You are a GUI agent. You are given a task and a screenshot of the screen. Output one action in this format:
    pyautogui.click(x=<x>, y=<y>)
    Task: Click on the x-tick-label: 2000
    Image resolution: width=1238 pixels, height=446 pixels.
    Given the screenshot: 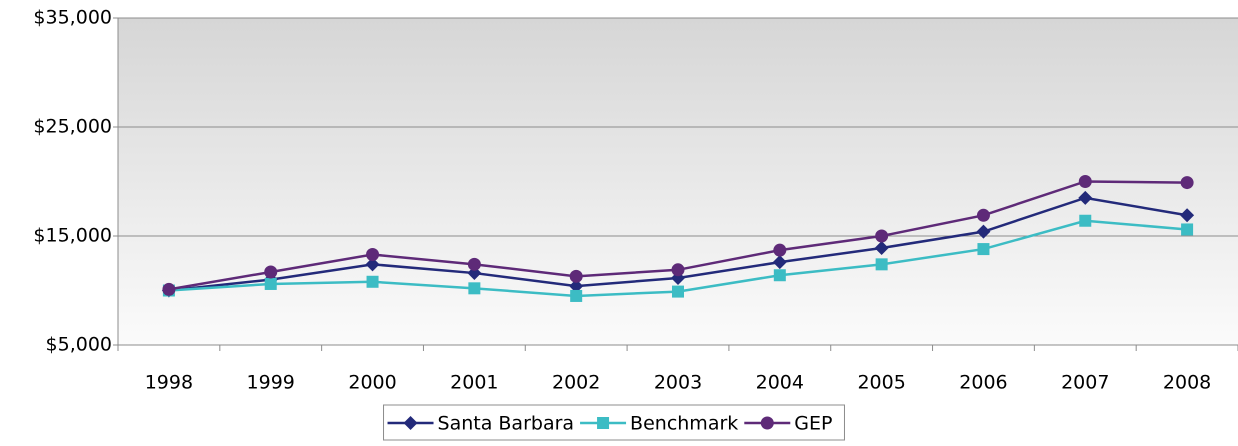 What is the action you would take?
    pyautogui.click(x=372, y=383)
    